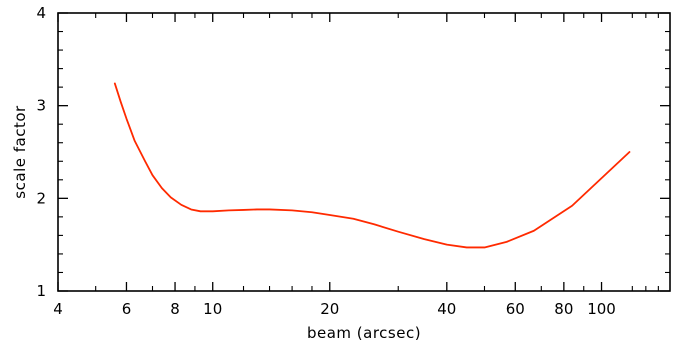 The image size is (675, 351). I want to click on x-tick-label: 40, so click(446, 309).